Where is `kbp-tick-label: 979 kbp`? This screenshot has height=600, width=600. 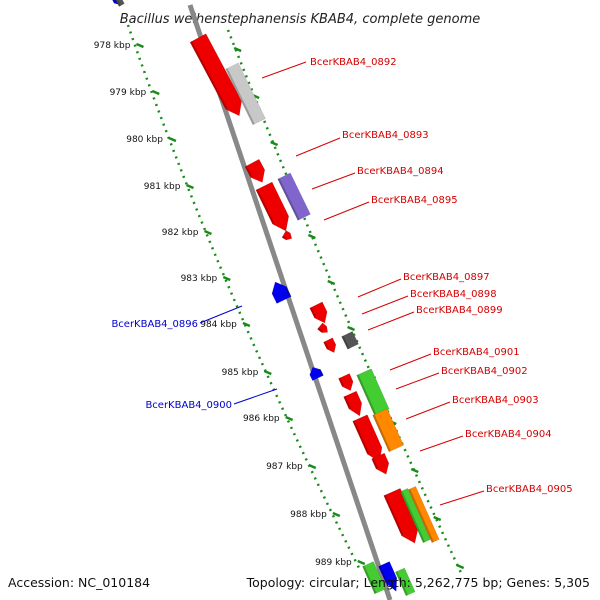 kbp-tick-label: 979 kbp is located at coordinates (128, 93).